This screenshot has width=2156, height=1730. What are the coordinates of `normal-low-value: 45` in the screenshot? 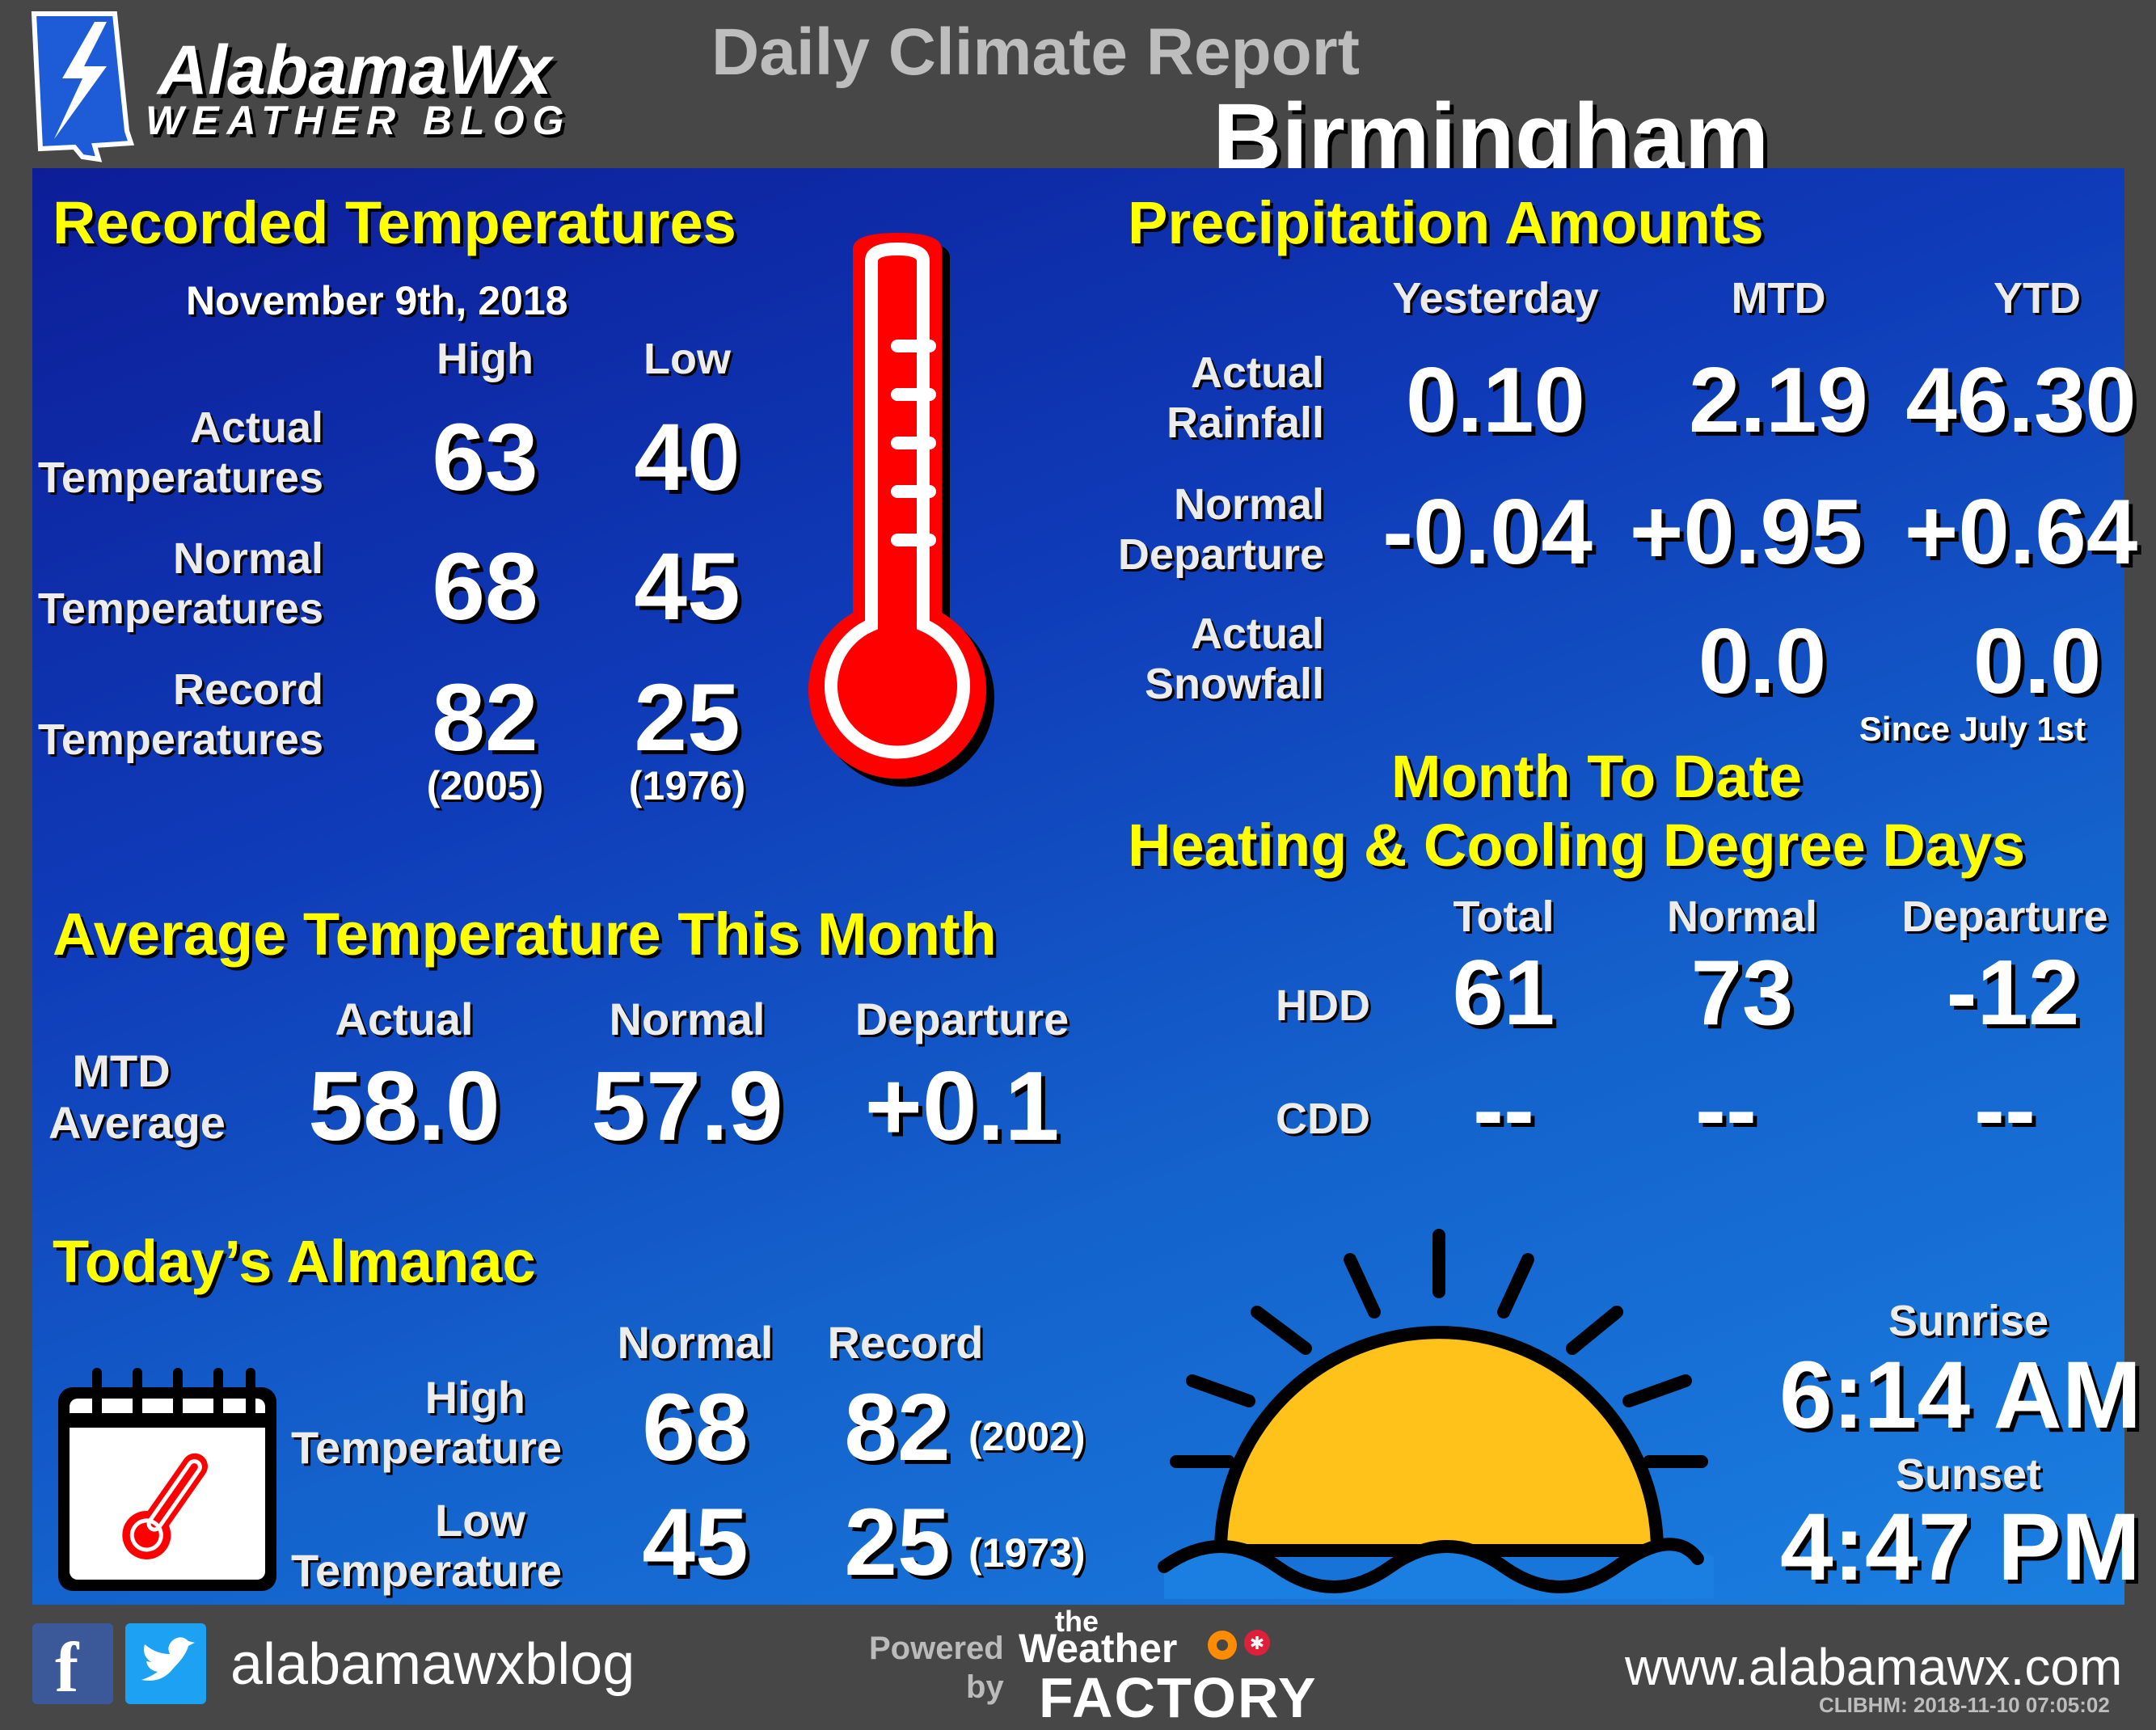 It's located at (687, 587).